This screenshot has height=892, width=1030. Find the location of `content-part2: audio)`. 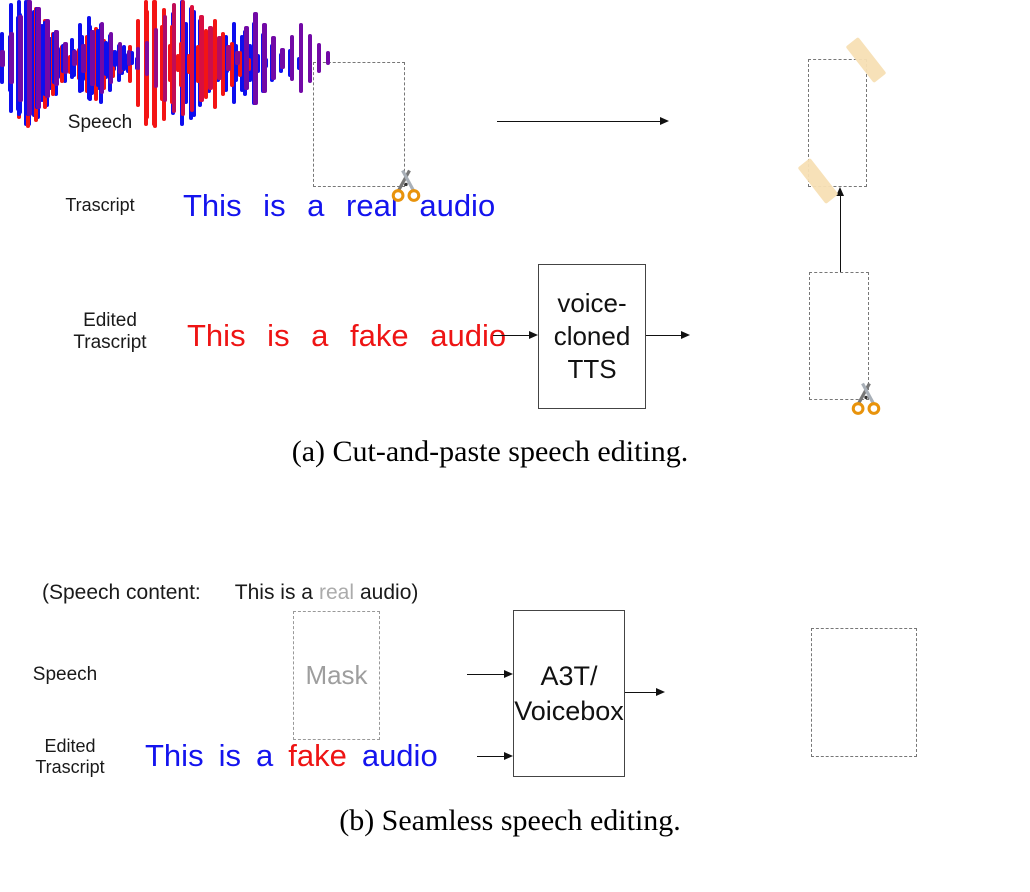

content-part2: audio) is located at coordinates (389, 592).